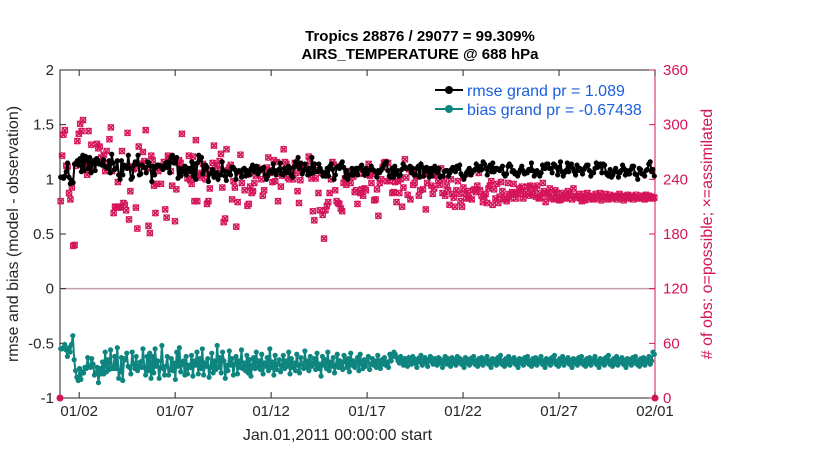 The height and width of the screenshot is (470, 830). What do you see at coordinates (338, 435) in the screenshot?
I see `x-axis-label: Jan.01,2011 00:00:00 start` at bounding box center [338, 435].